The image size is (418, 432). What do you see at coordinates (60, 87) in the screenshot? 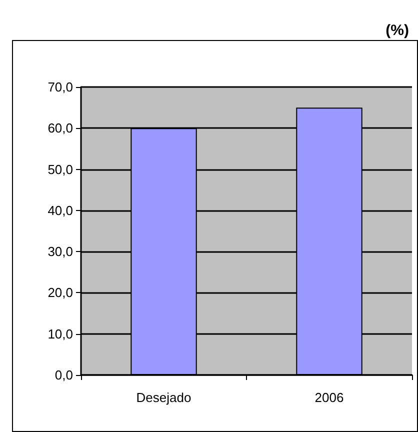
I see `y-tick-label: 70,0` at bounding box center [60, 87].